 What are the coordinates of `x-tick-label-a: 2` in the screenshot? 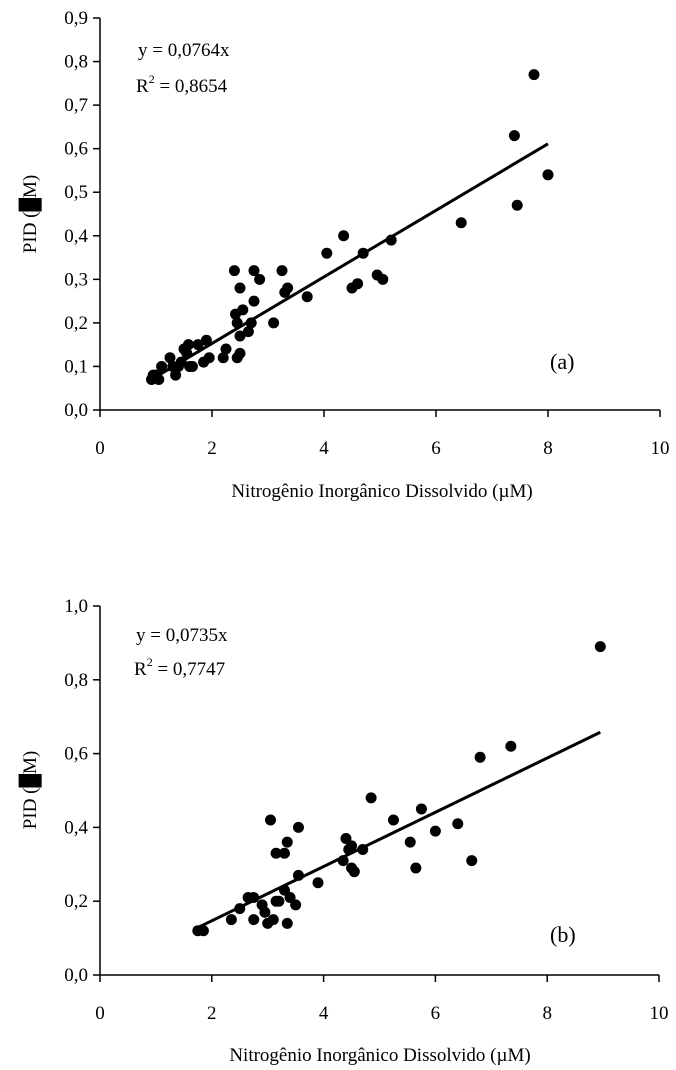 It's located at (212, 448).